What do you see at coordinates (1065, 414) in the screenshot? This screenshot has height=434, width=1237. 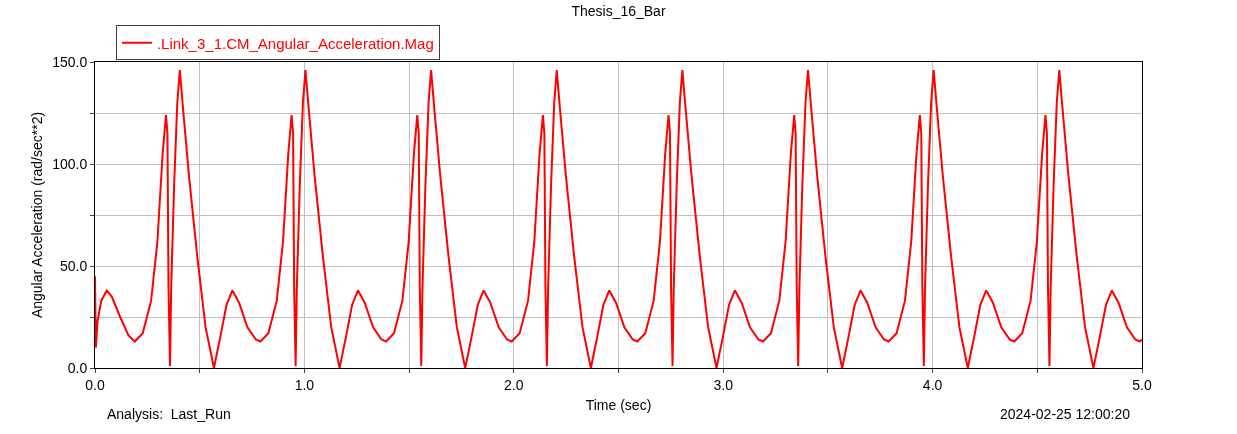 I see `text: 2024-02-25 12:00:20` at bounding box center [1065, 414].